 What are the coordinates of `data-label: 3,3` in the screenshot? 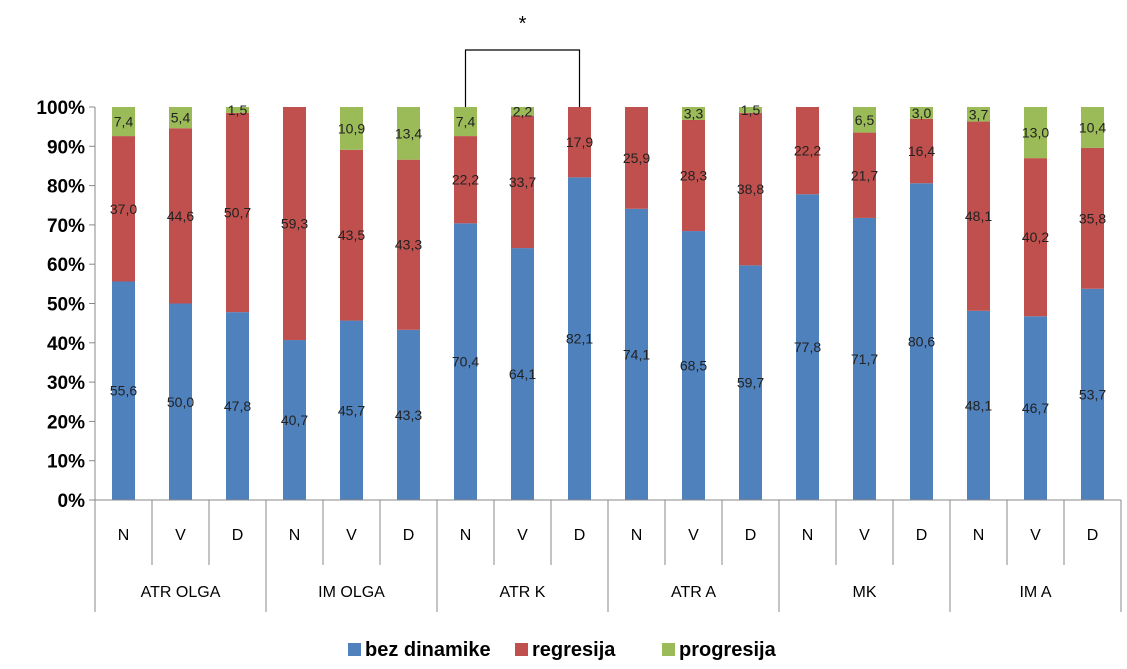 It's located at (694, 113).